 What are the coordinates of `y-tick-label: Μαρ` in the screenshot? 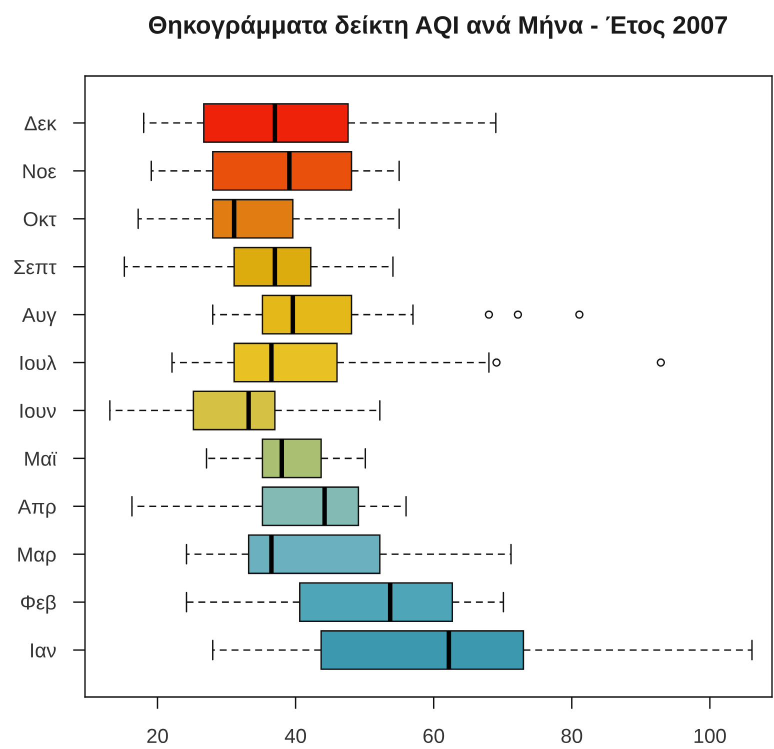 It's located at (37, 557).